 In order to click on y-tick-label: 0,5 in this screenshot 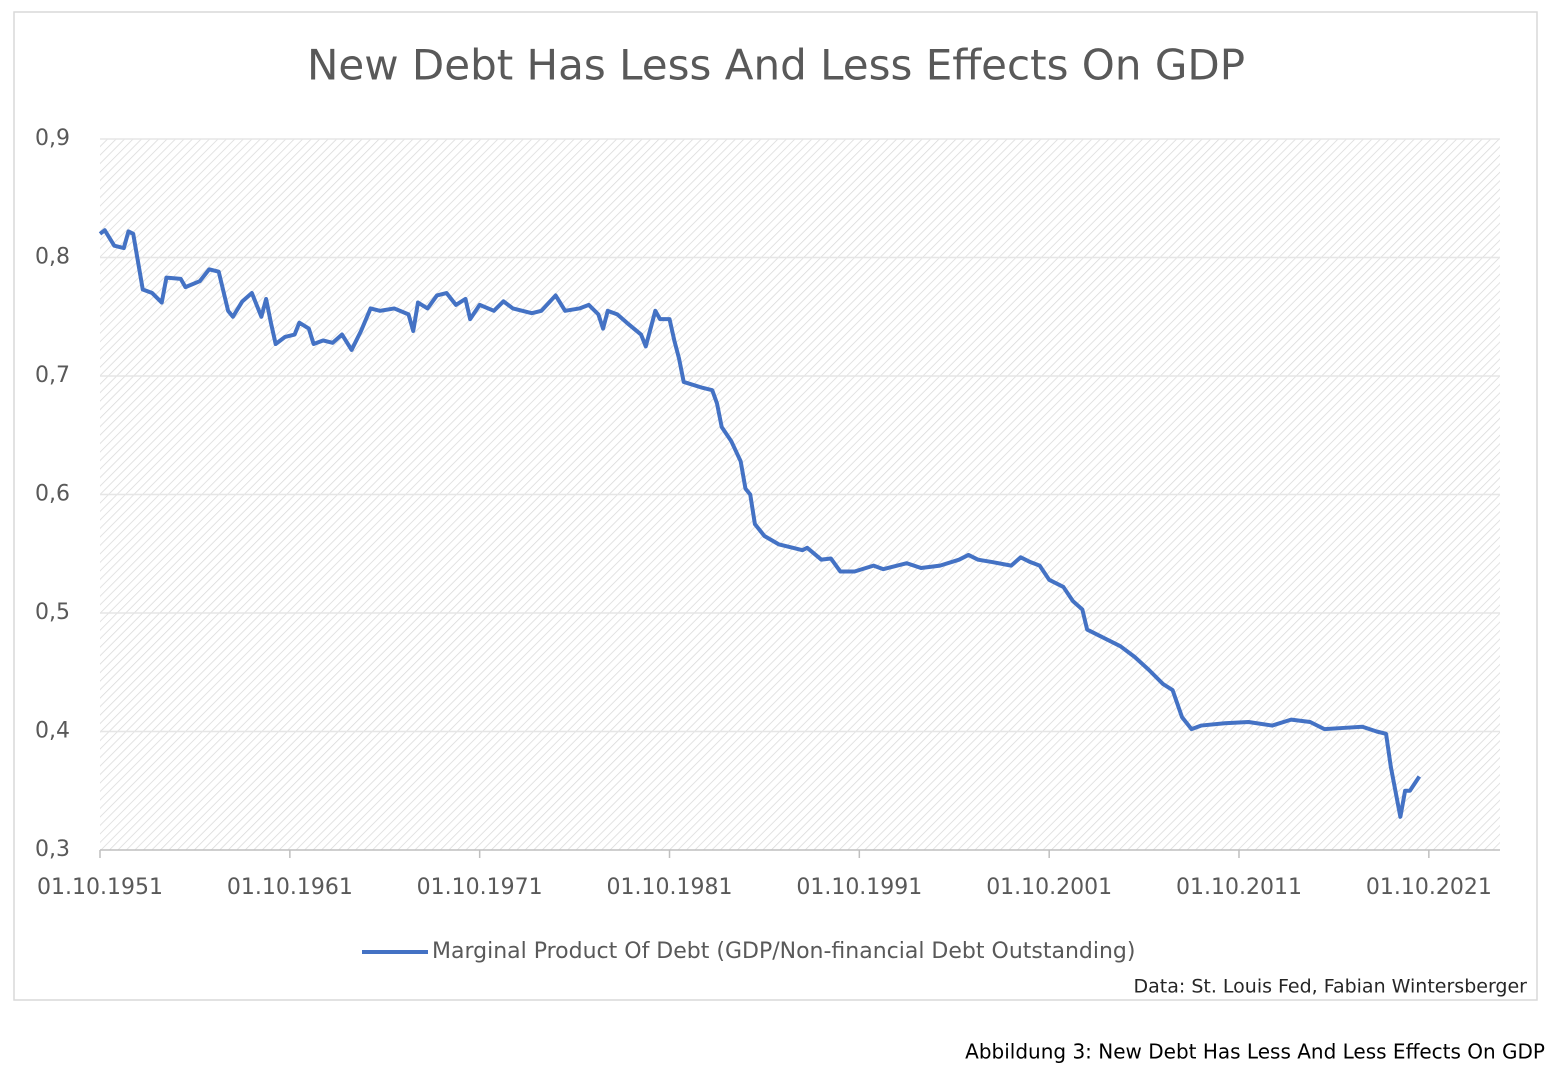, I will do `click(52, 612)`.